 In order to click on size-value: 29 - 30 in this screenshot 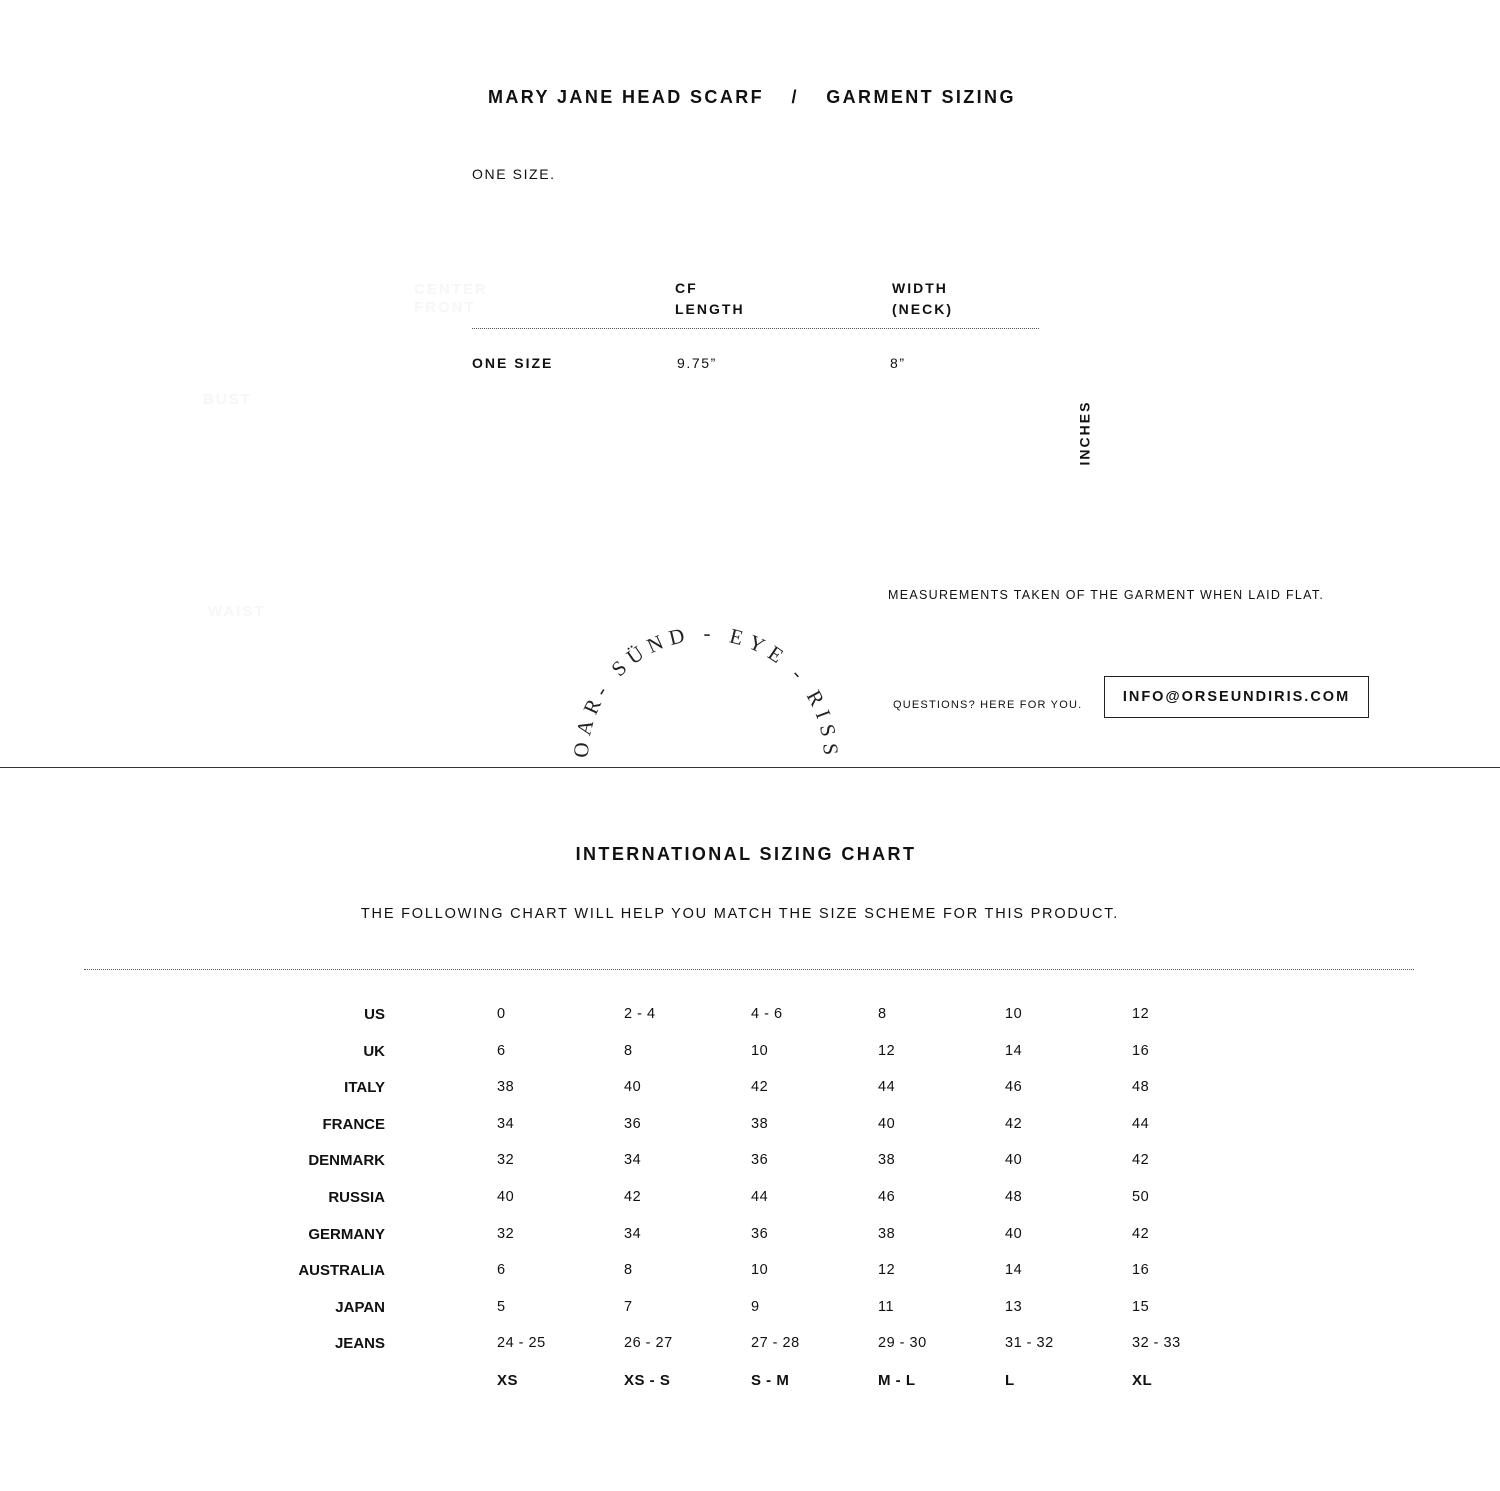, I will do `click(902, 1343)`.